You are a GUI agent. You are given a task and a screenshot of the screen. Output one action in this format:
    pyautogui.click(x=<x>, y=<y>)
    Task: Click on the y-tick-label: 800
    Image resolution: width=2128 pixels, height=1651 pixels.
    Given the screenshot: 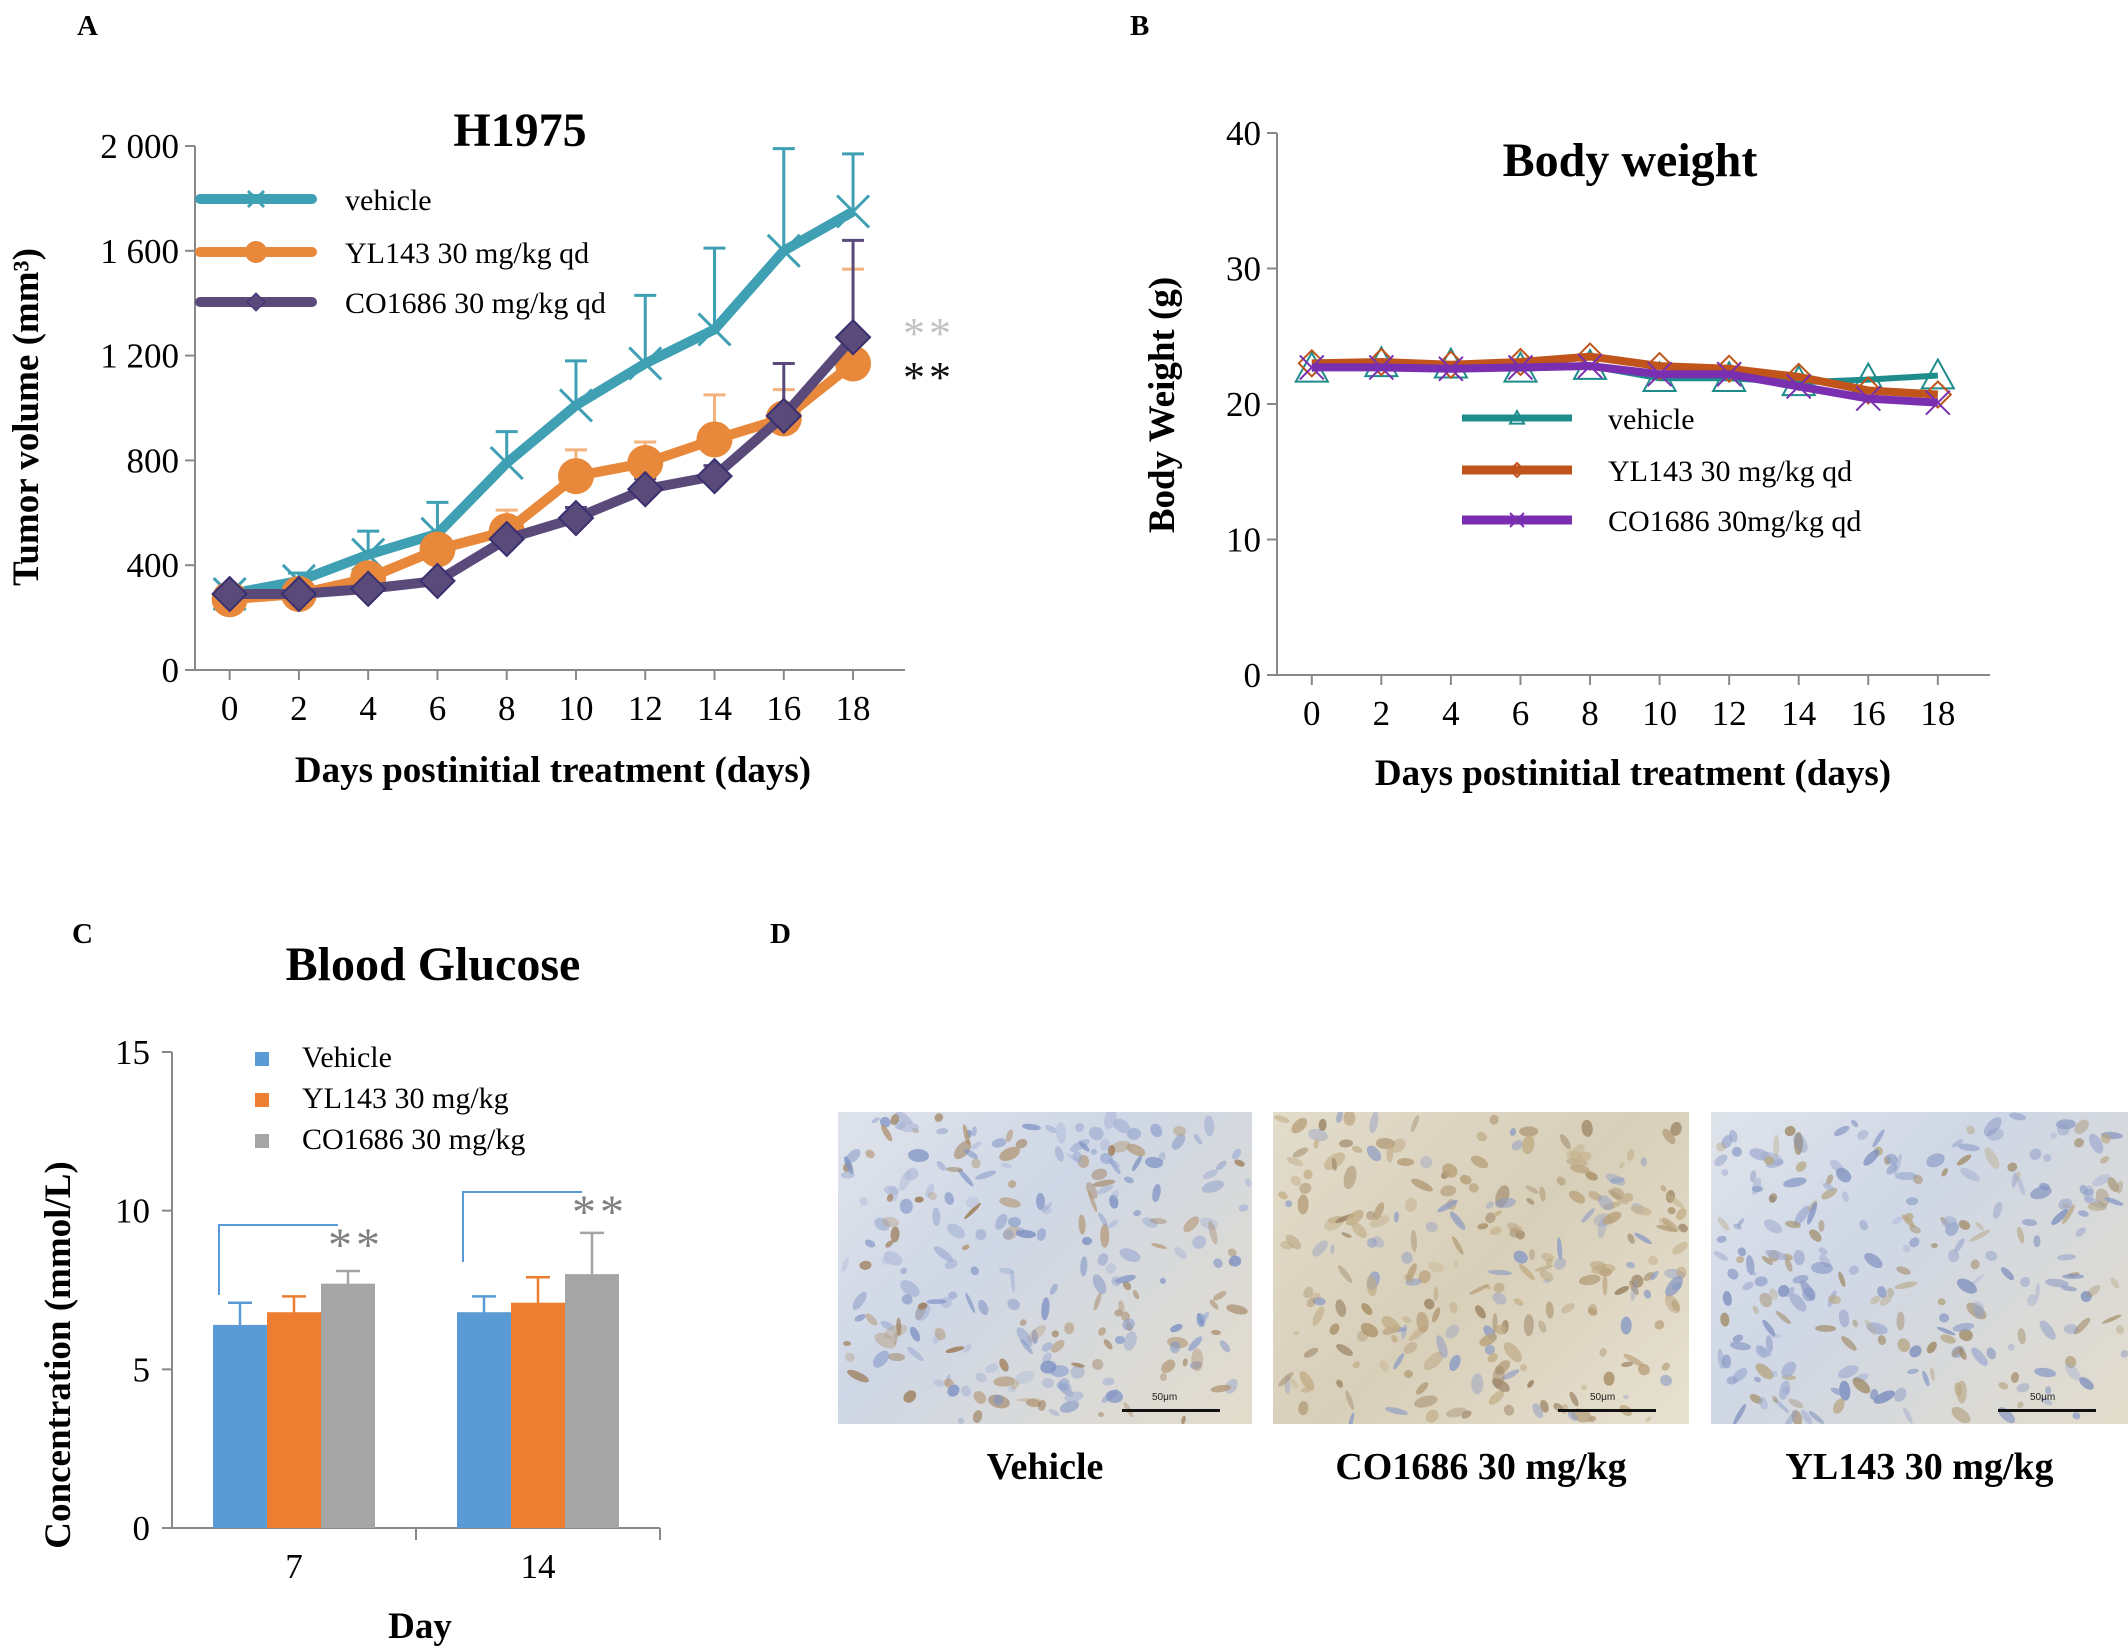 What is the action you would take?
    pyautogui.click(x=153, y=460)
    